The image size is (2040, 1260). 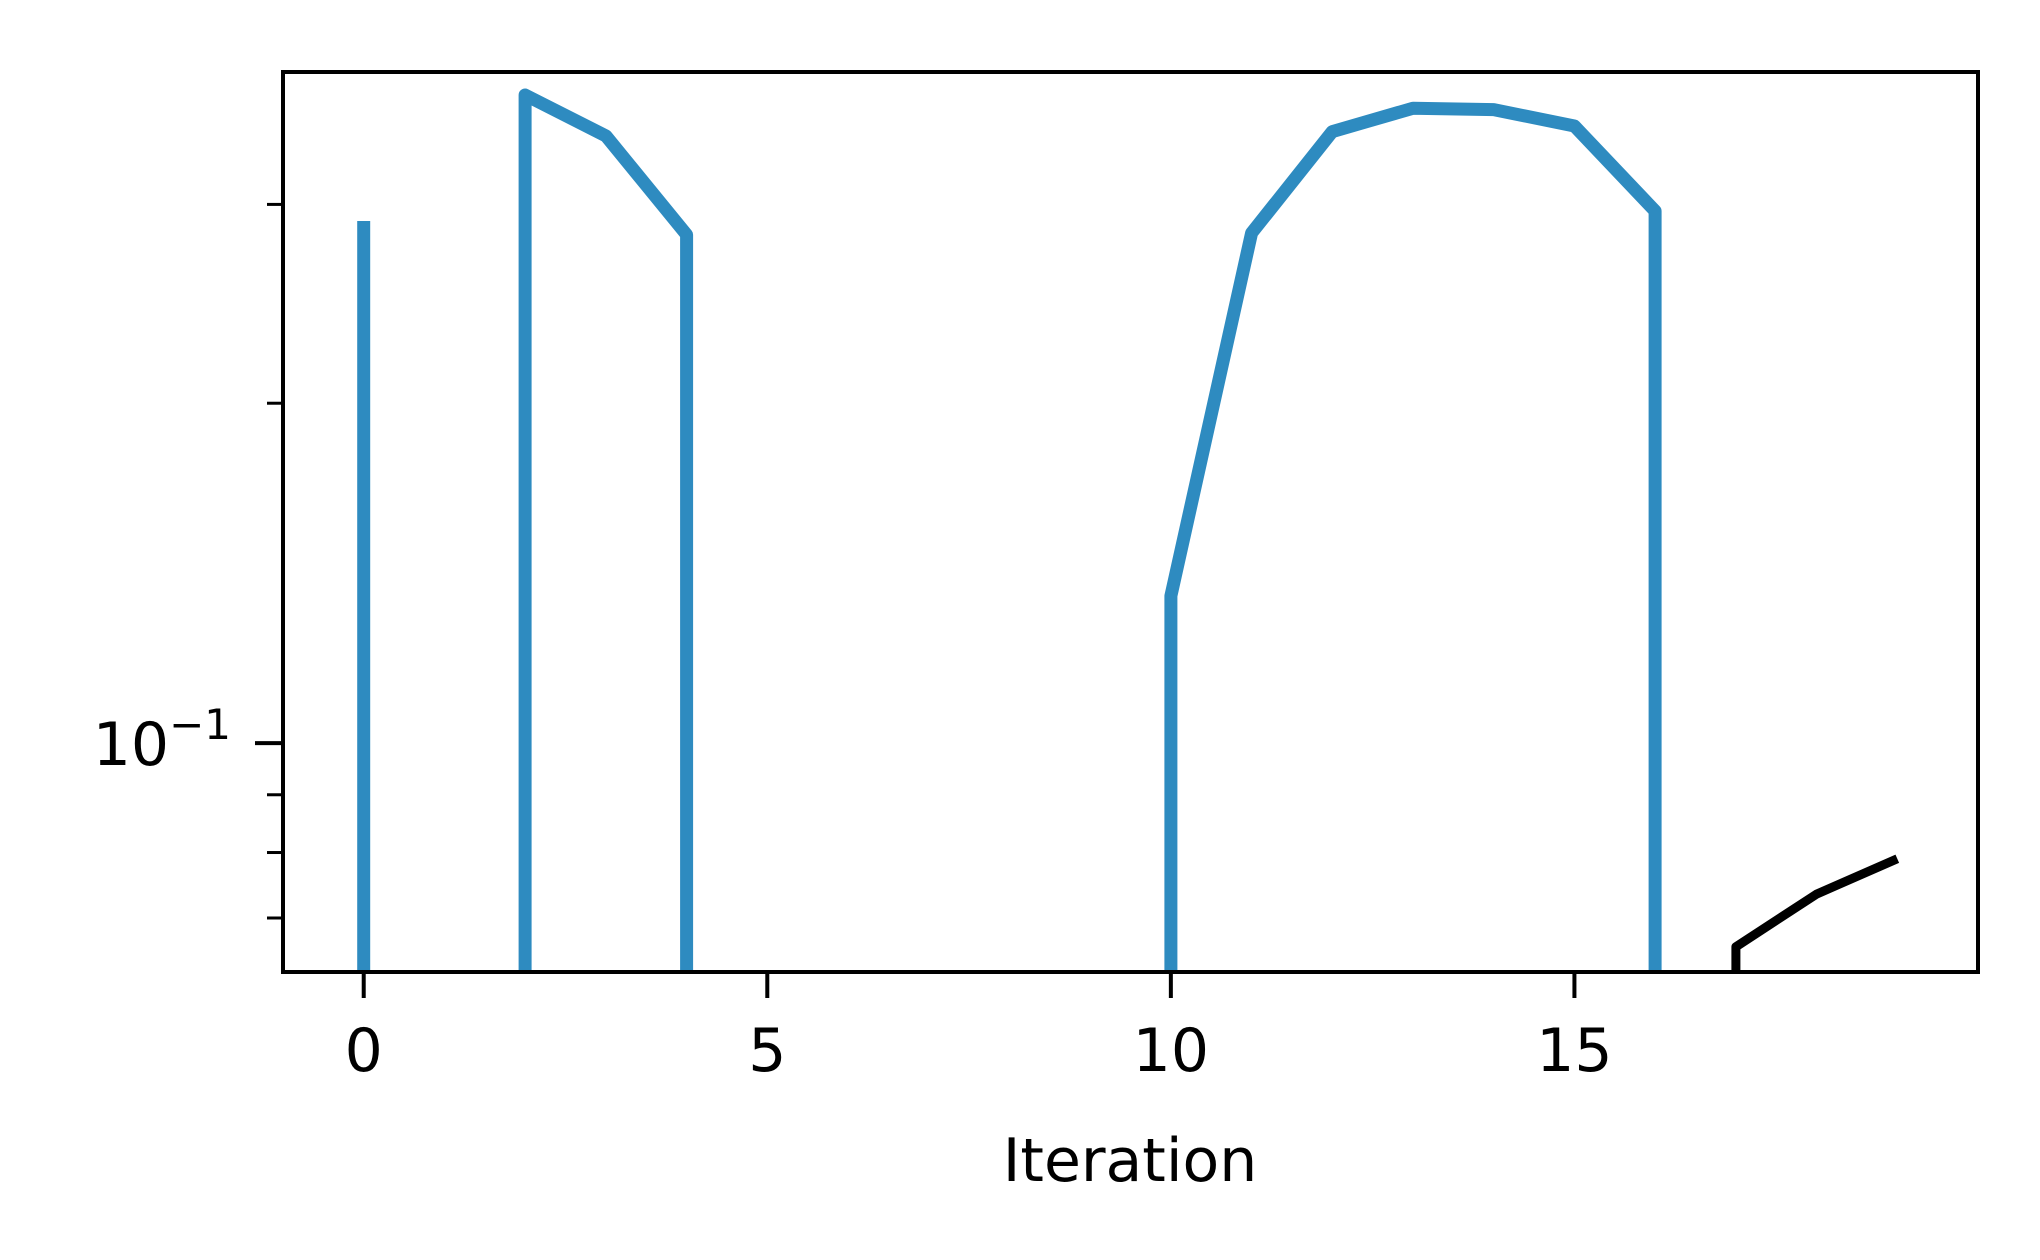 I want to click on x-tick-label-0: 0, so click(x=364, y=1051).